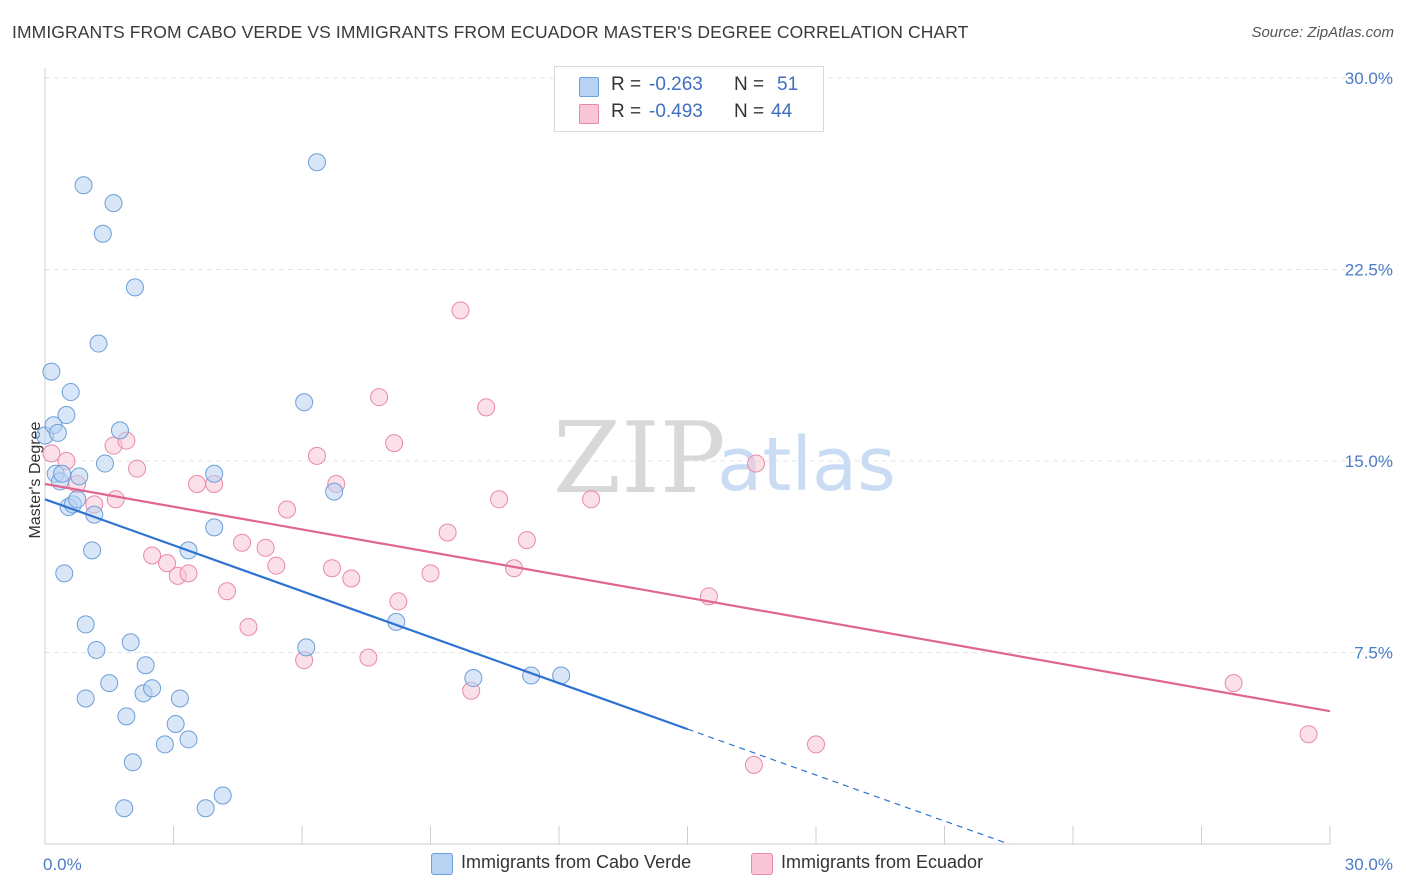  What do you see at coordinates (1322, 32) in the screenshot?
I see `source-label: Source: ZipAtlas.com` at bounding box center [1322, 32].